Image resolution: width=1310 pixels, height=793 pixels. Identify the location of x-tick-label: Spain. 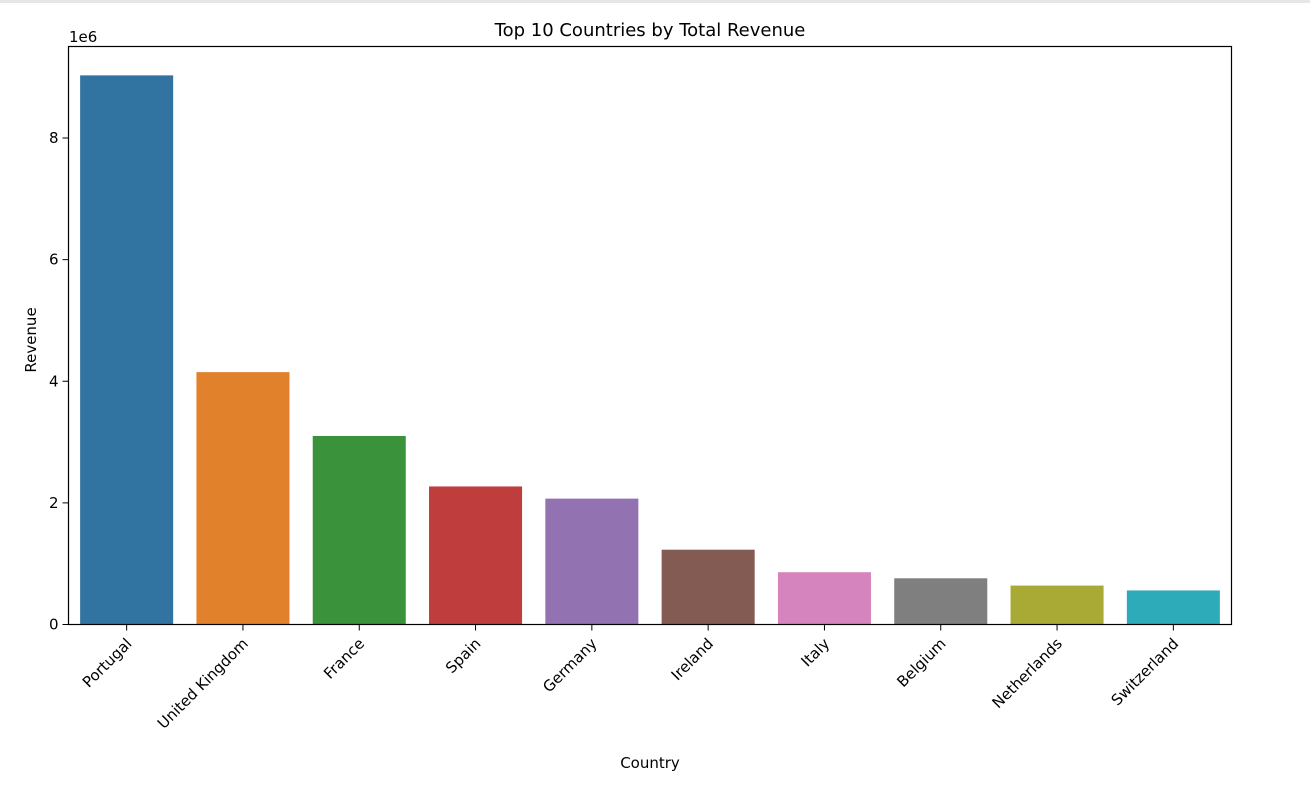
(463, 656).